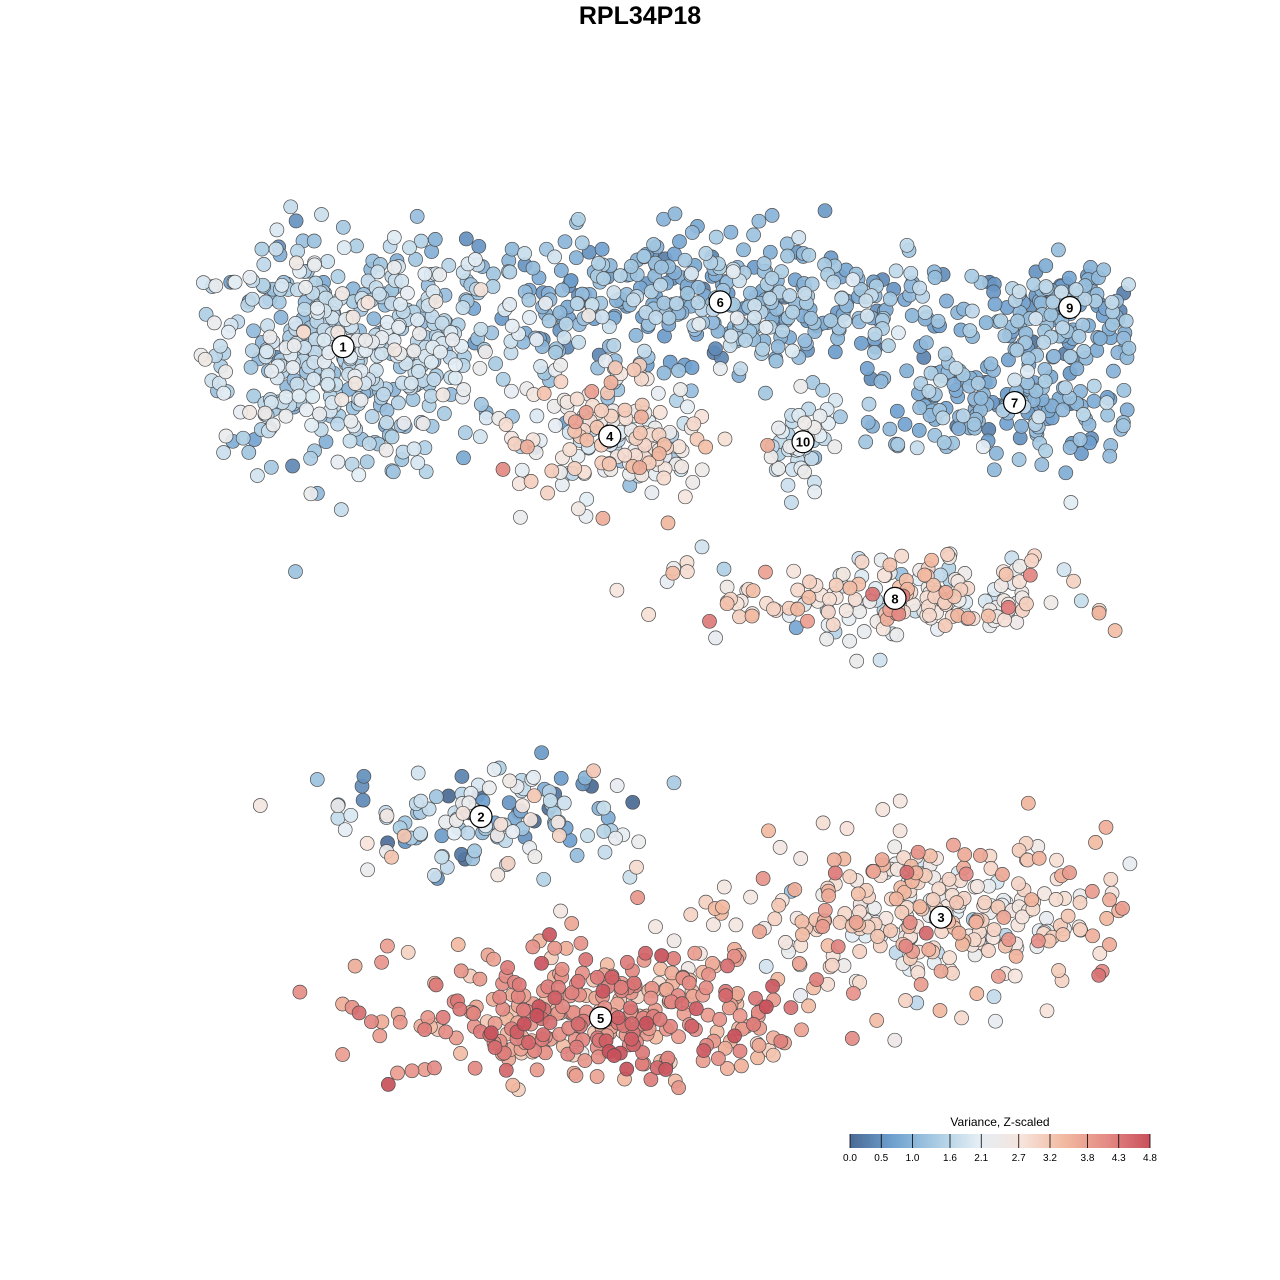 This screenshot has height=1280, width=1280. Describe the element at coordinates (1000, 1141) in the screenshot. I see `legend-color-bar` at that location.